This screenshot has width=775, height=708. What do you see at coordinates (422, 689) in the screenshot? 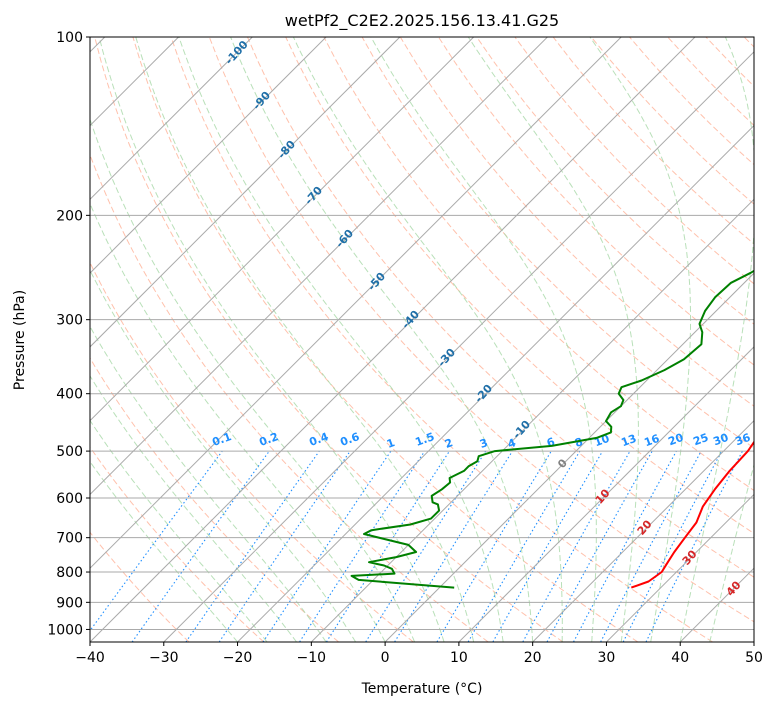
I see `x-axis-label: Temperature (°C)` at bounding box center [422, 689].